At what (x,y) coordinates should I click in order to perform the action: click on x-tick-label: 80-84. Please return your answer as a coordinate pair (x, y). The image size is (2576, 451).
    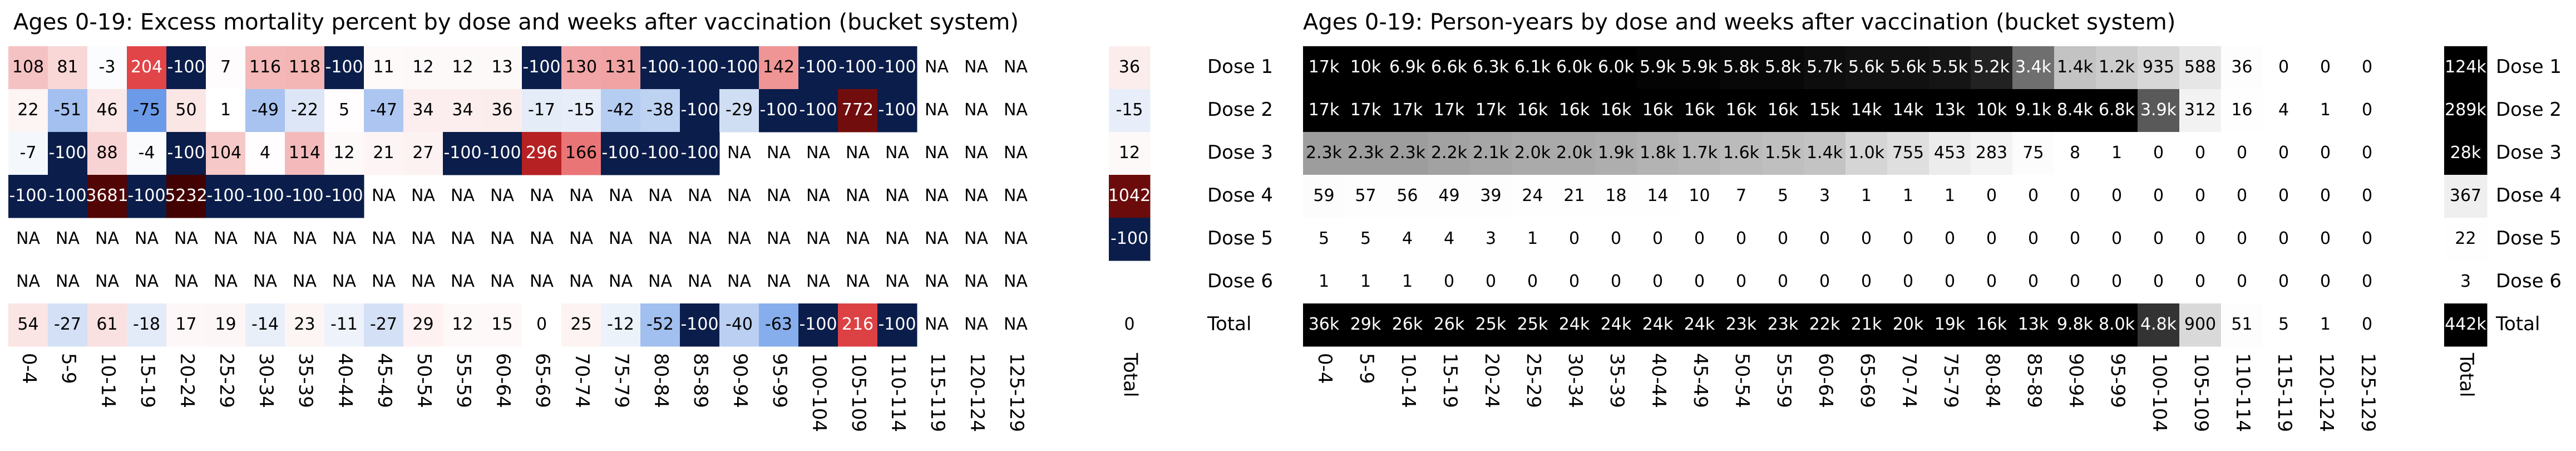
    Looking at the image, I should click on (1992, 380).